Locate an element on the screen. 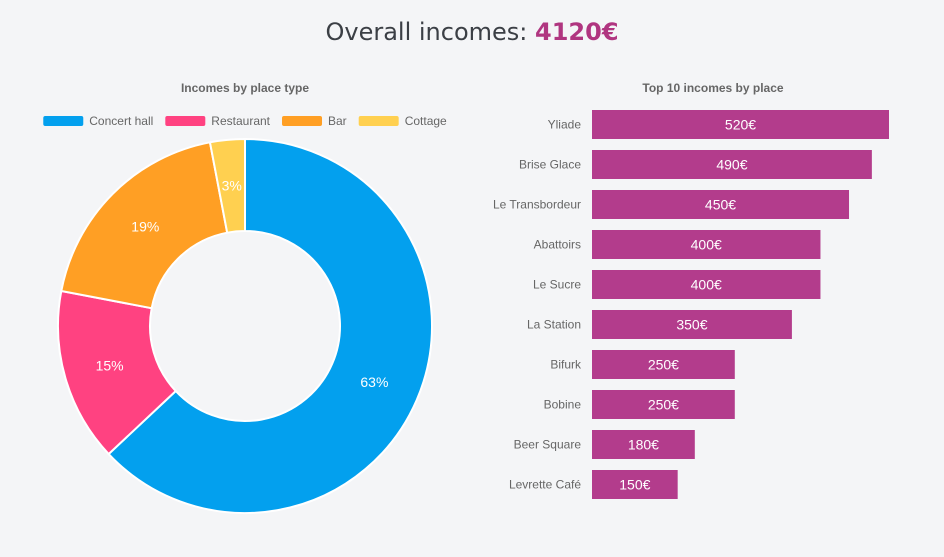 Image resolution: width=944 pixels, height=557 pixels. legend-label: Restaurant is located at coordinates (240, 121).